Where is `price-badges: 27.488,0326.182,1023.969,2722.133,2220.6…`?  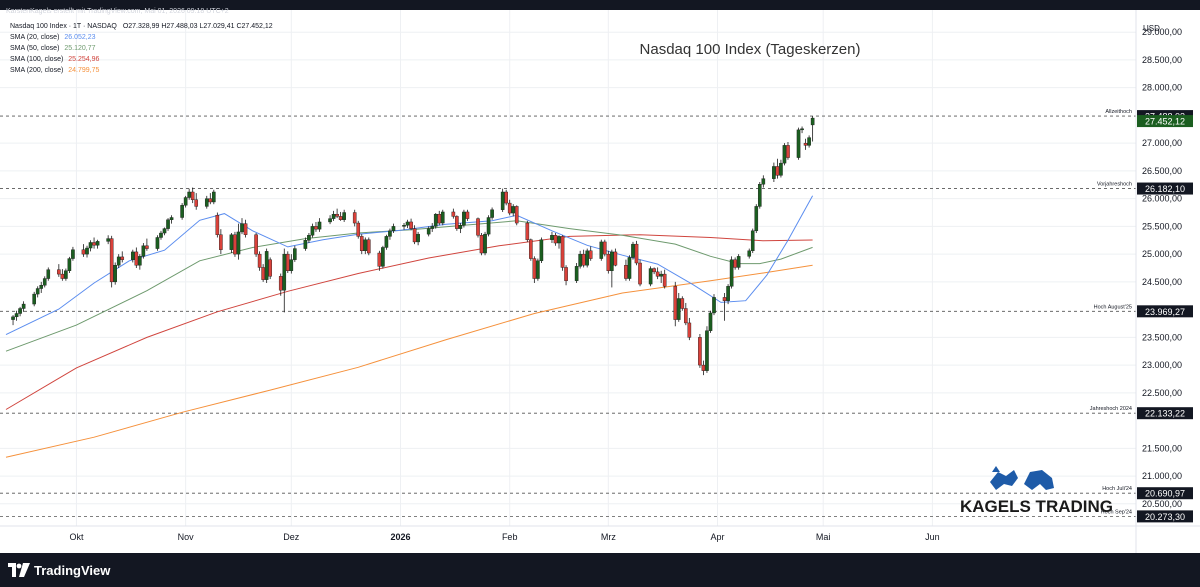
price-badges: 27.488,0326.182,1023.969,2722.133,2220.6… is located at coordinates (1165, 316).